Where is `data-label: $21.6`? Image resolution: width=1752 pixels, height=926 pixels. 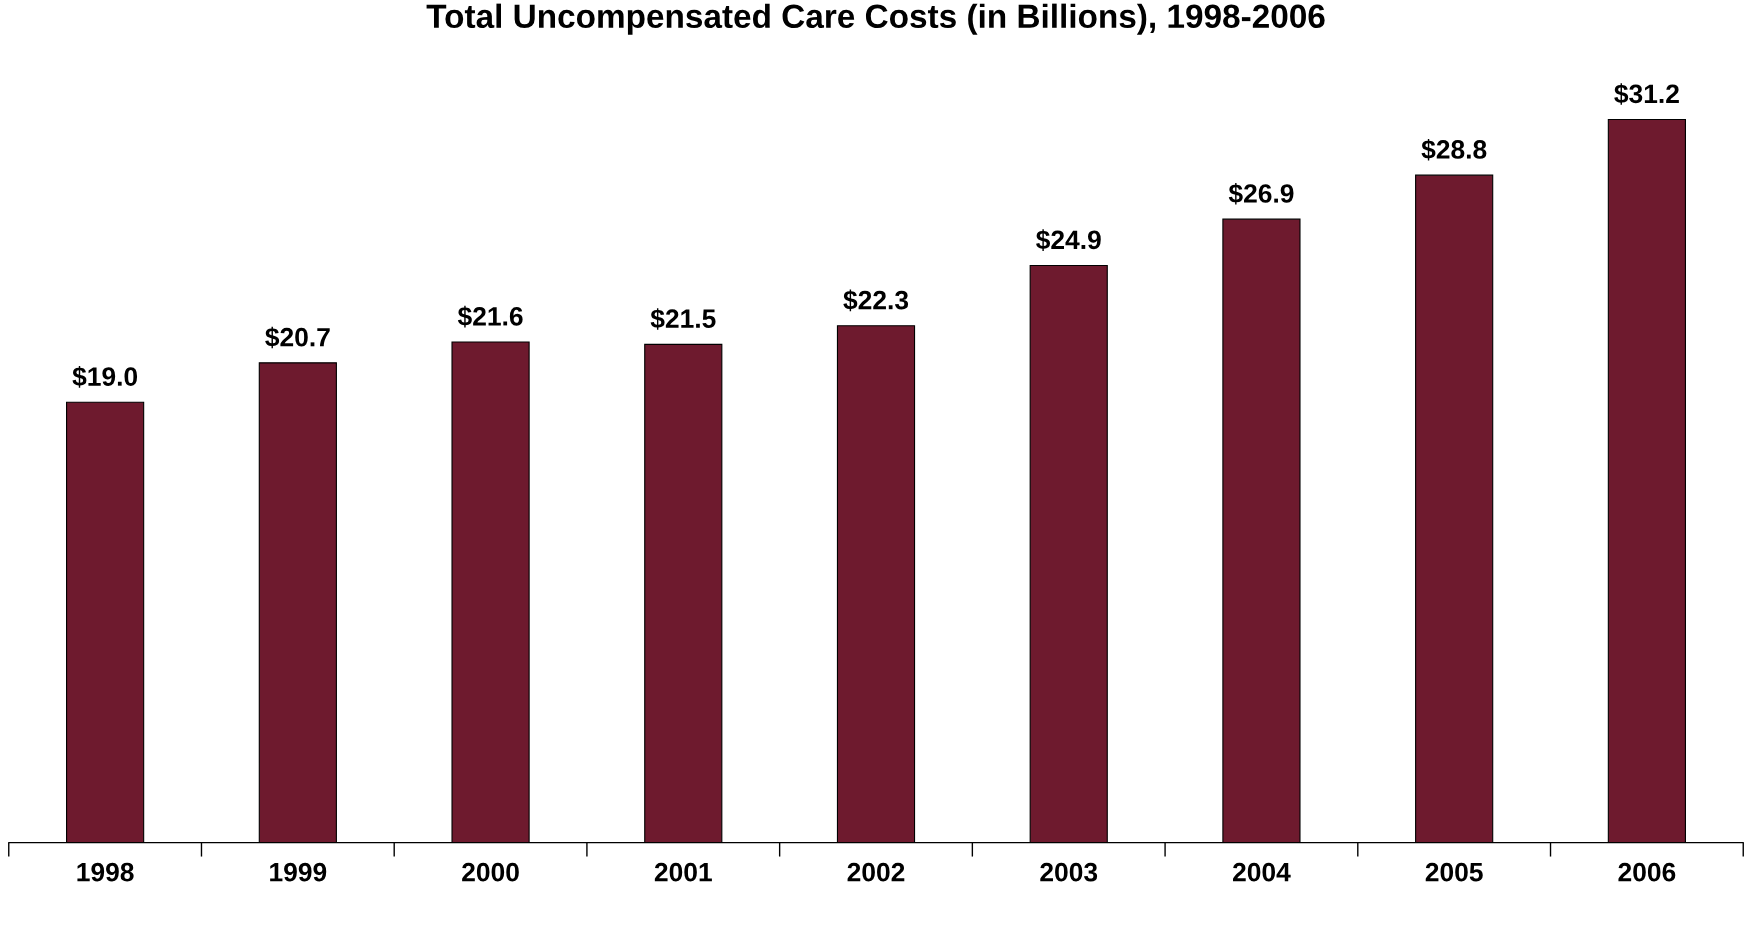
data-label: $21.6 is located at coordinates (490, 316).